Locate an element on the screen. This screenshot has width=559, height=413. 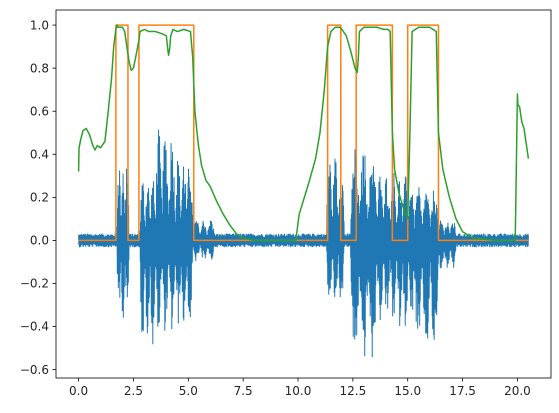
x-tick-label: 17.5 is located at coordinates (462, 391).